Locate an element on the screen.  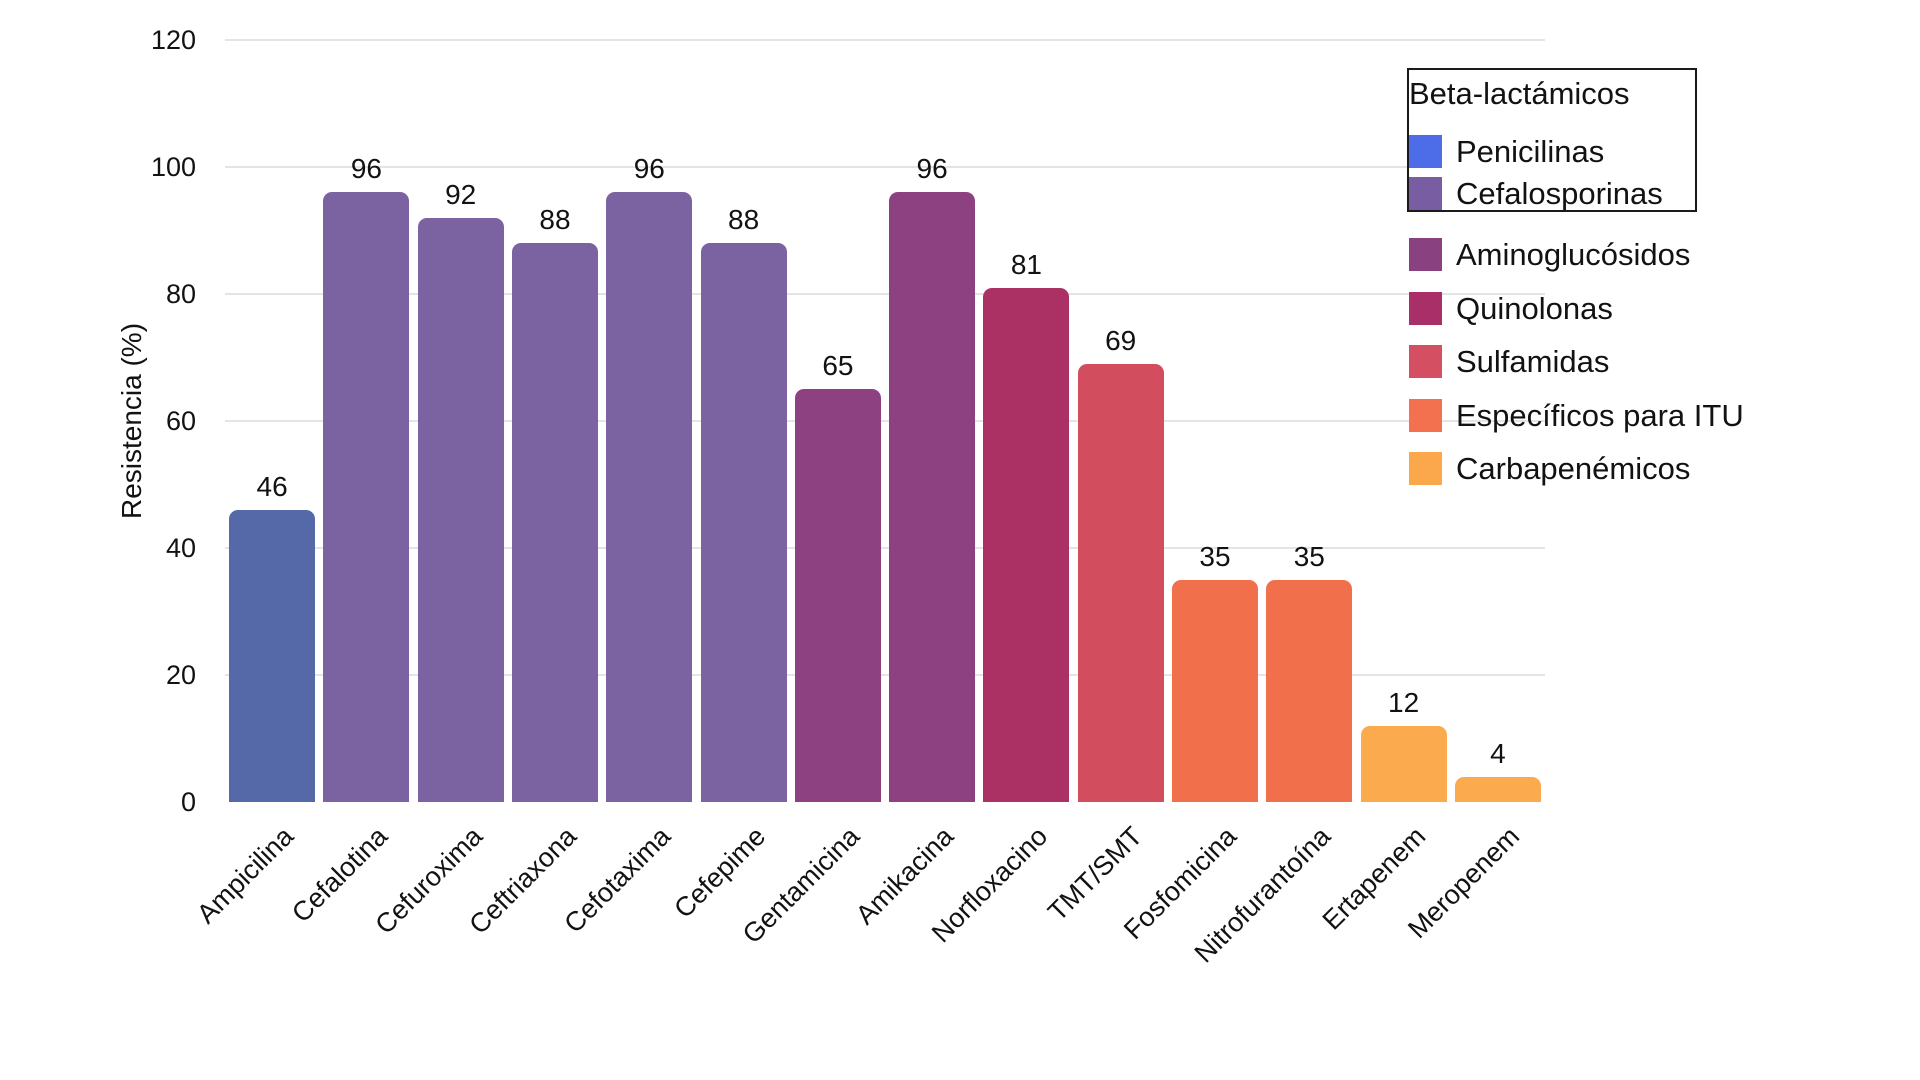
legend-item-Sulfamidas: Sulfamidas is located at coordinates (1509, 361).